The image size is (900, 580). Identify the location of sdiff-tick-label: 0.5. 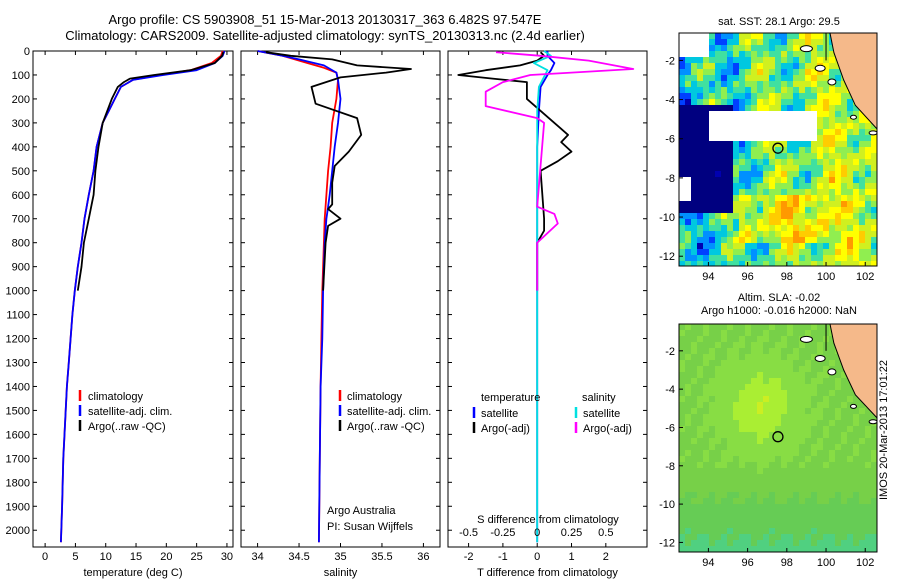
(605, 533).